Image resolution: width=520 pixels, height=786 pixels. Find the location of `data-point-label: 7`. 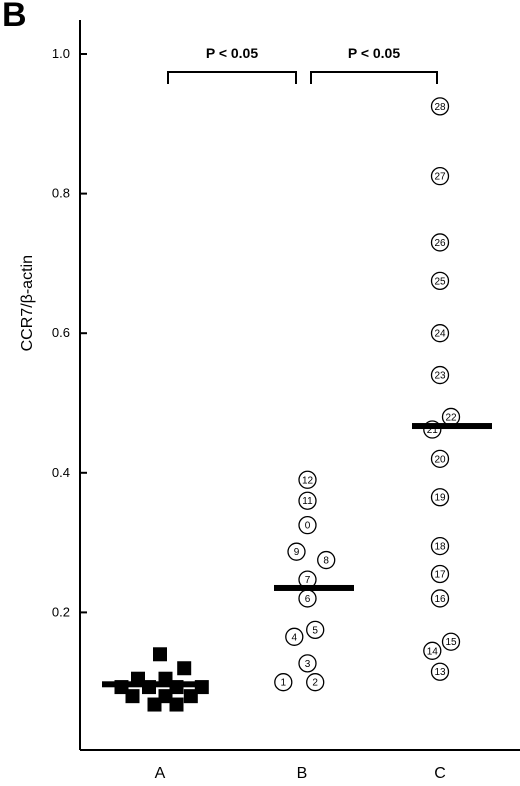

data-point-label: 7 is located at coordinates (308, 580).